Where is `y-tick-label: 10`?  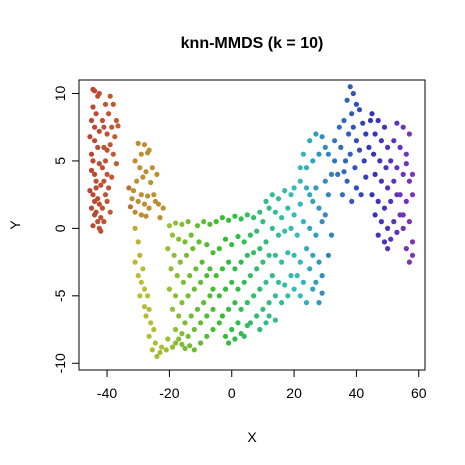
y-tick-label: 10 is located at coordinates (60, 94).